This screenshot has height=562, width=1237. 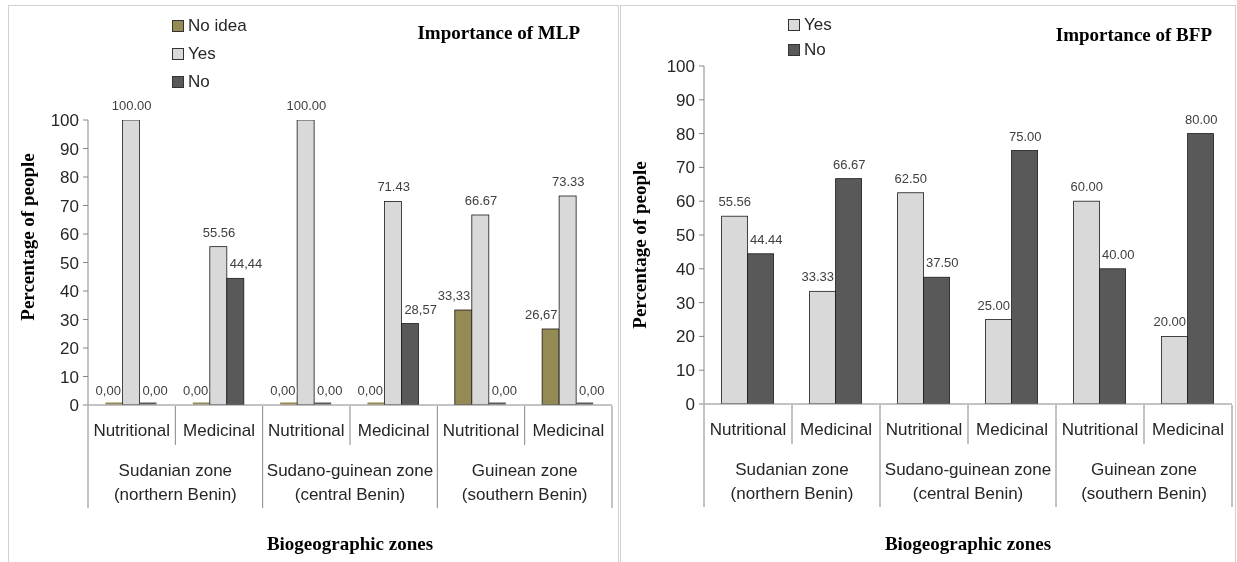 What do you see at coordinates (1025, 136) in the screenshot?
I see `data-label: 75.00` at bounding box center [1025, 136].